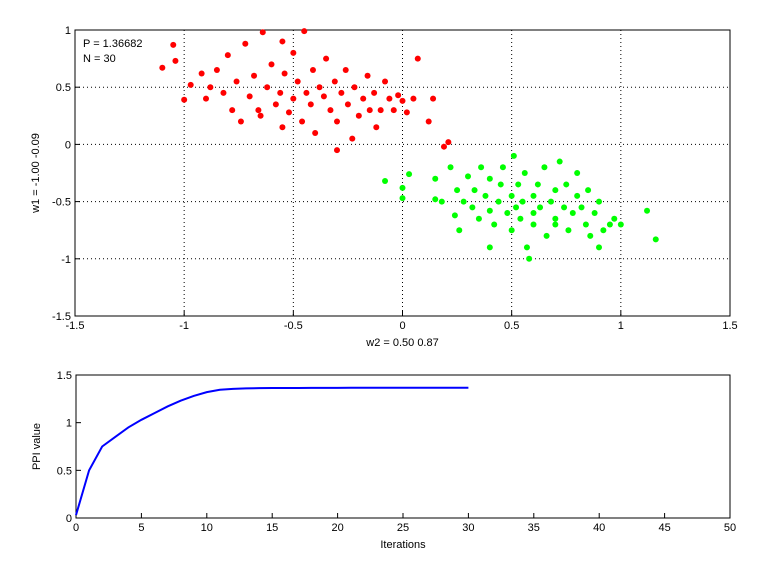  I want to click on x-tick-label: 35, so click(534, 528).